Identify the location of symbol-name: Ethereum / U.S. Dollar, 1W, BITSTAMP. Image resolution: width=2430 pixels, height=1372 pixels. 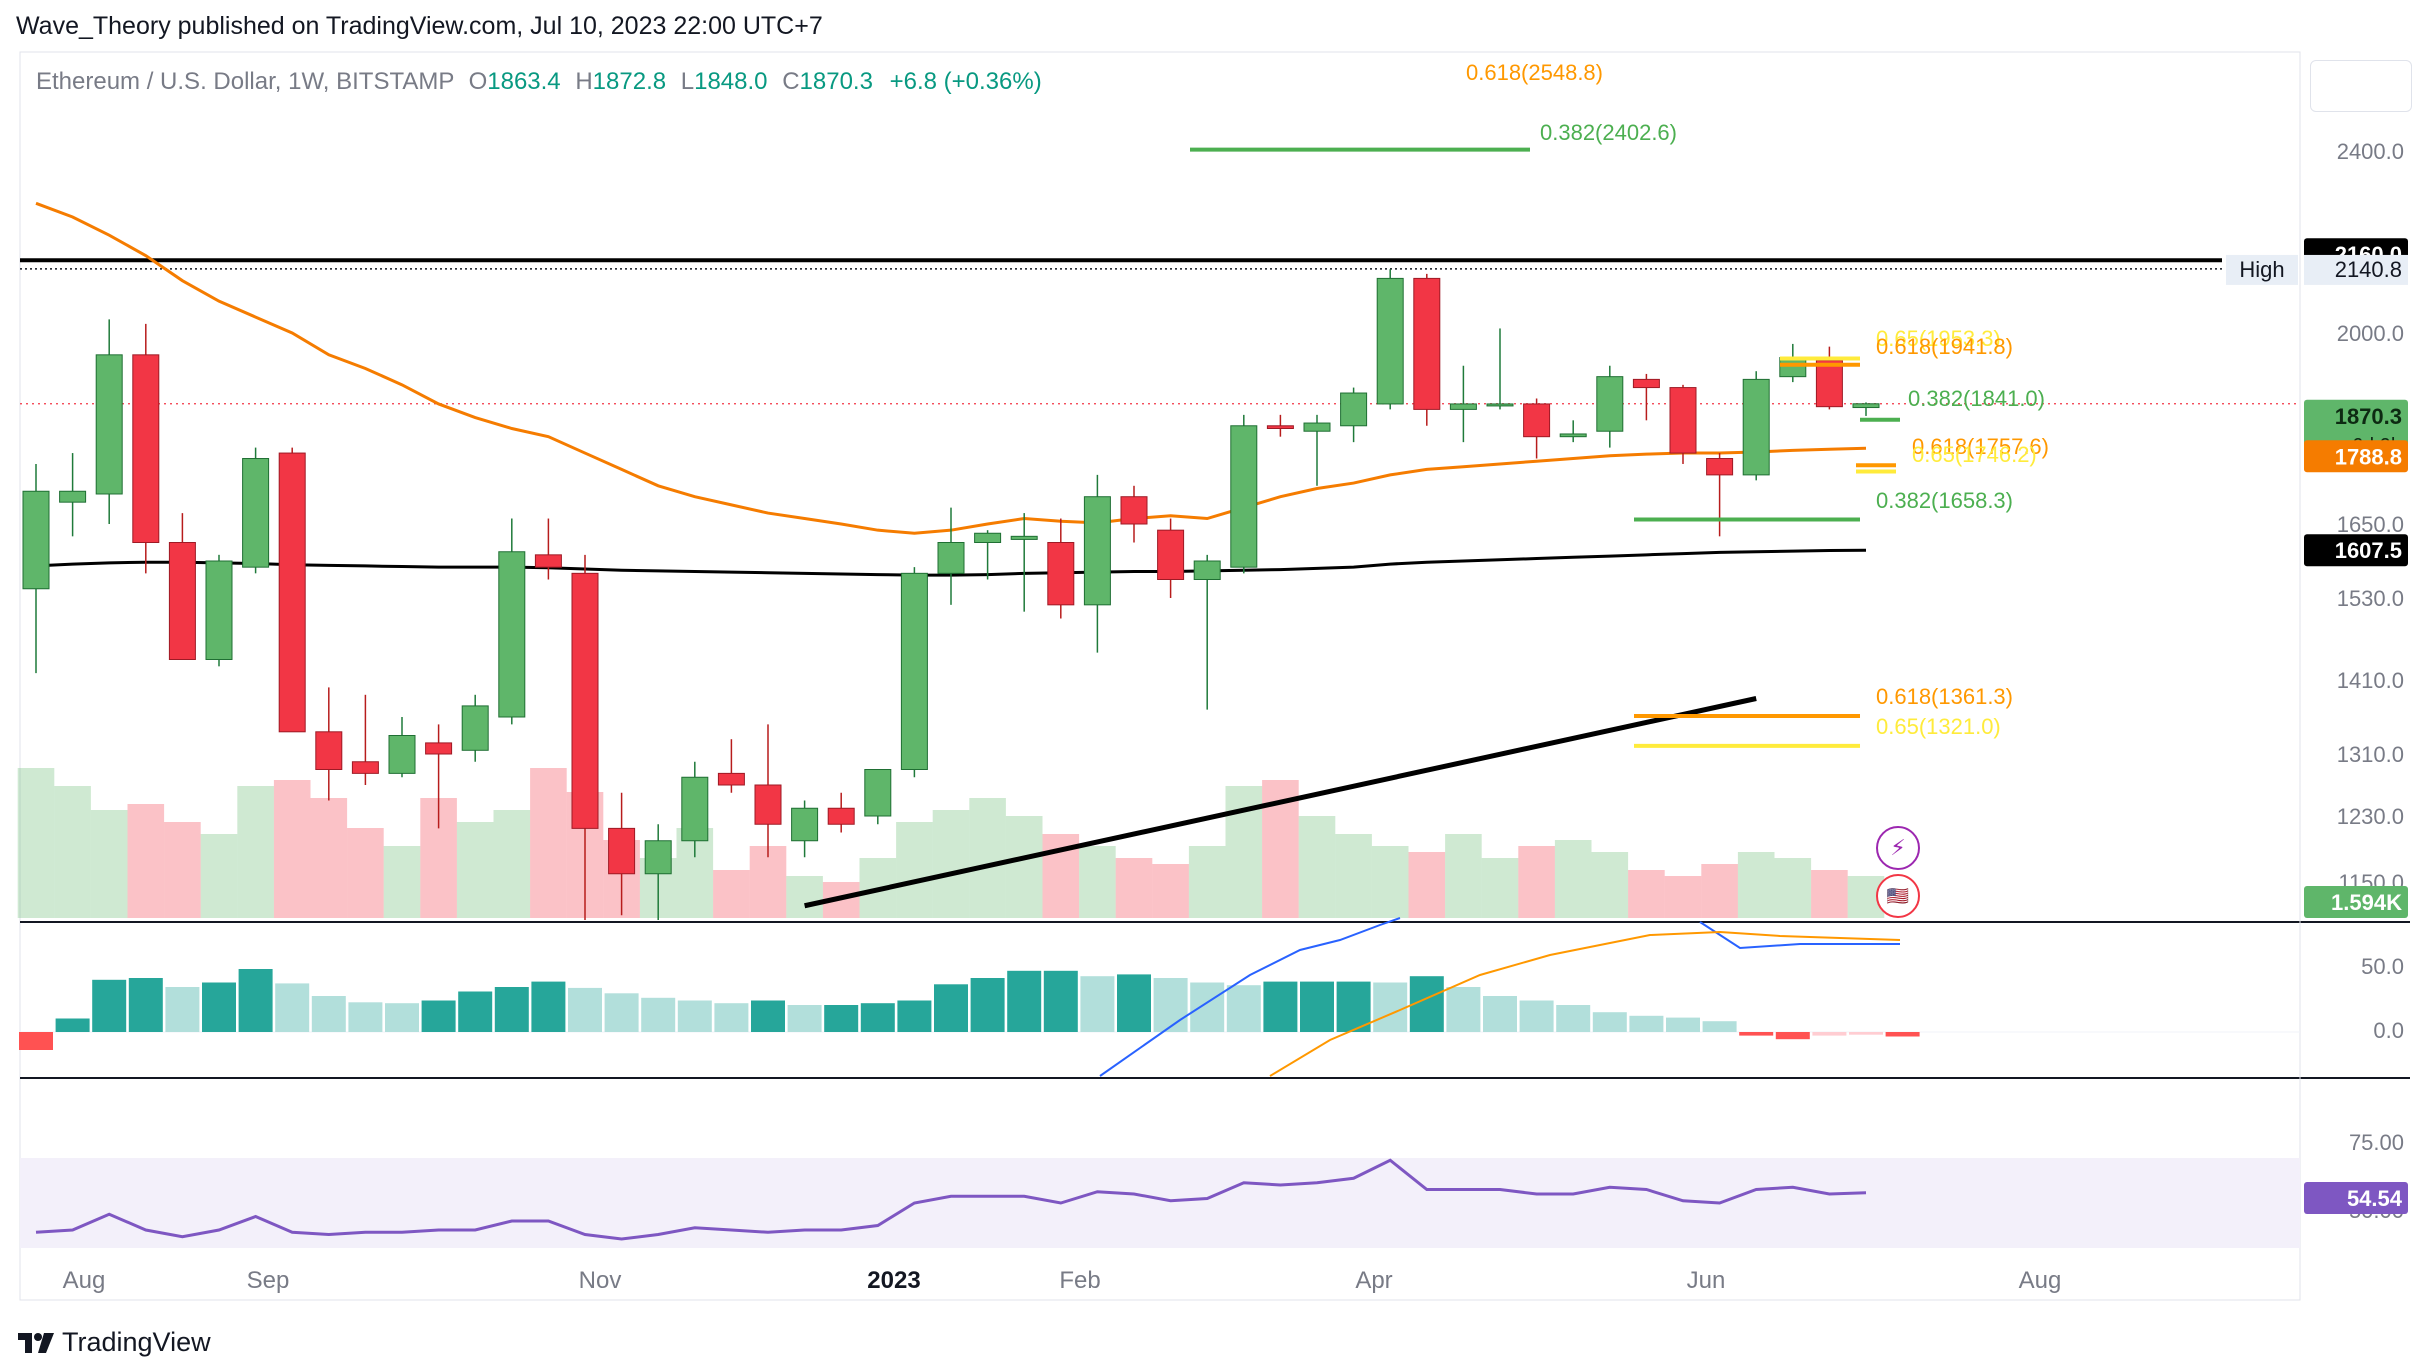
(245, 81).